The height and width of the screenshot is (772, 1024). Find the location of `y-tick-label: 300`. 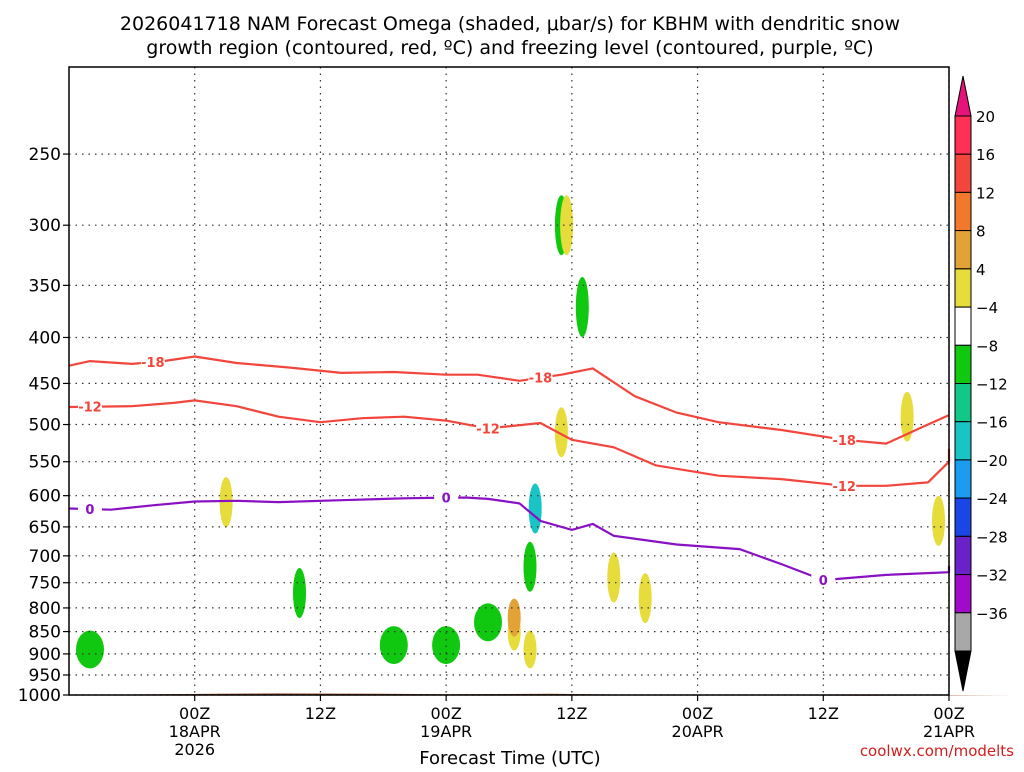

y-tick-label: 300 is located at coordinates (45, 226).